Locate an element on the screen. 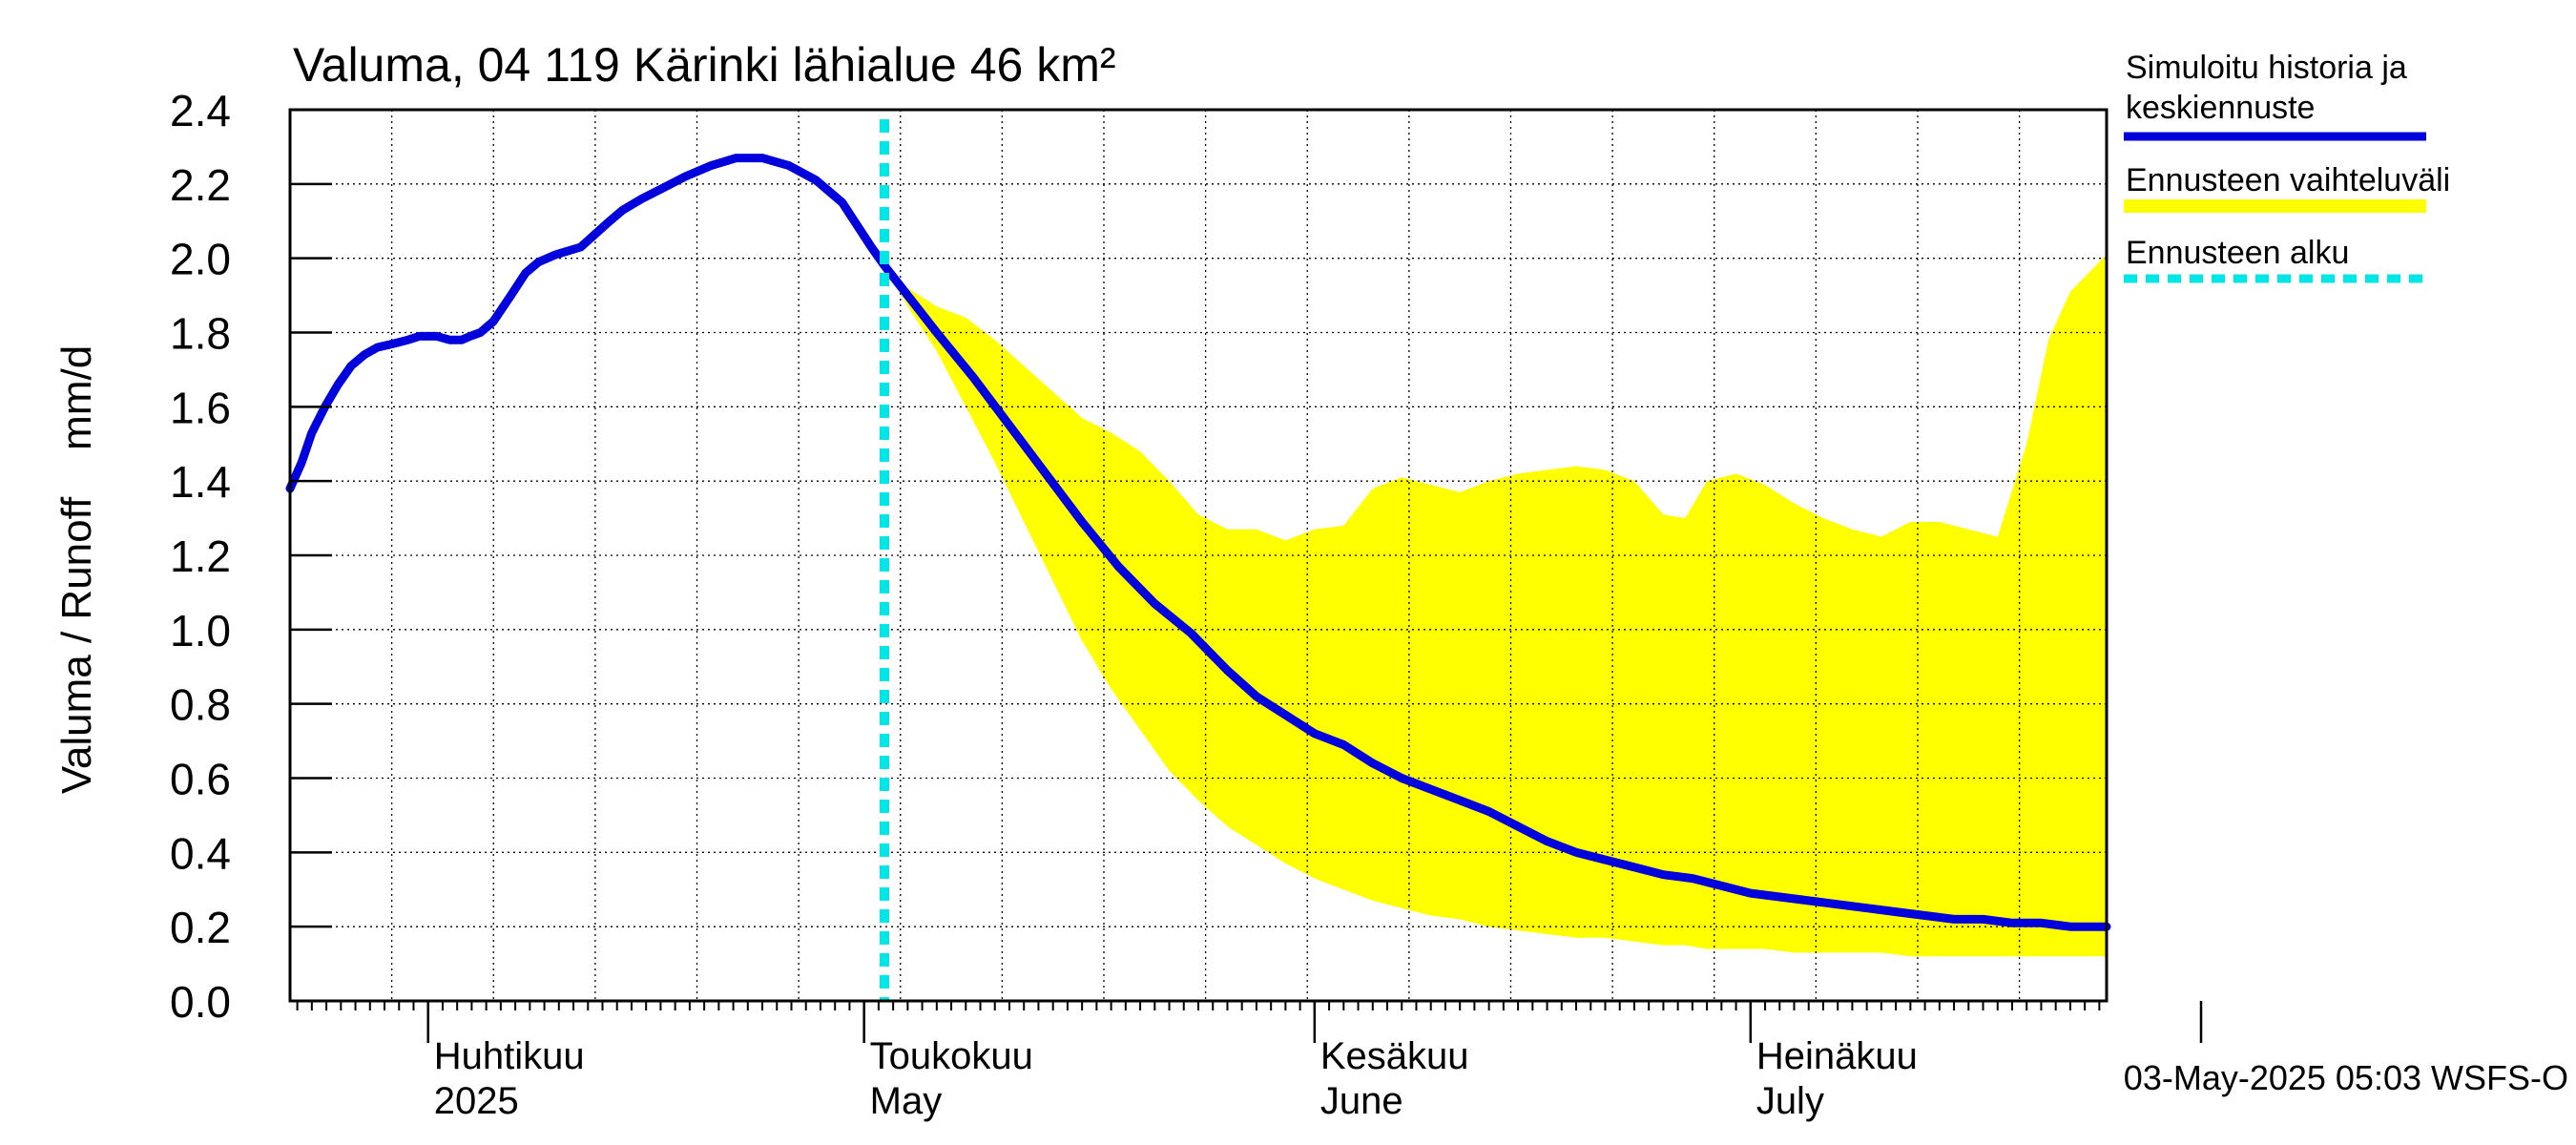 This screenshot has height=1145, width=2576. legend-forecast-start-label: Ennusteen alku is located at coordinates (2237, 253).